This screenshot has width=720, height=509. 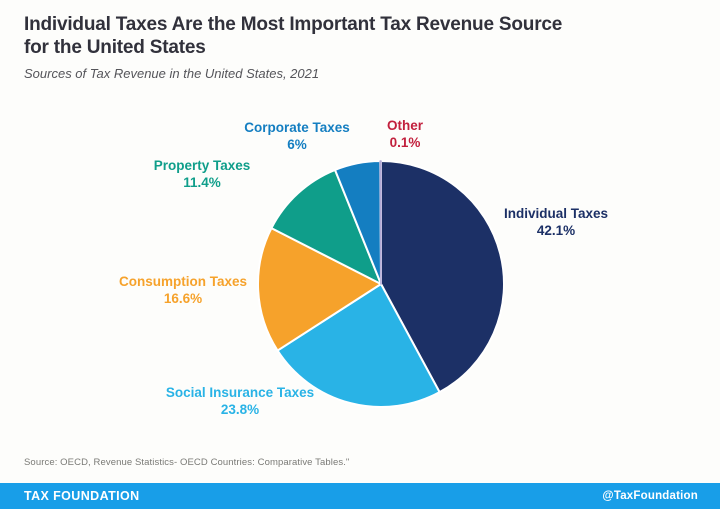 I want to click on pie-slice-individual-taxes, so click(x=442, y=277).